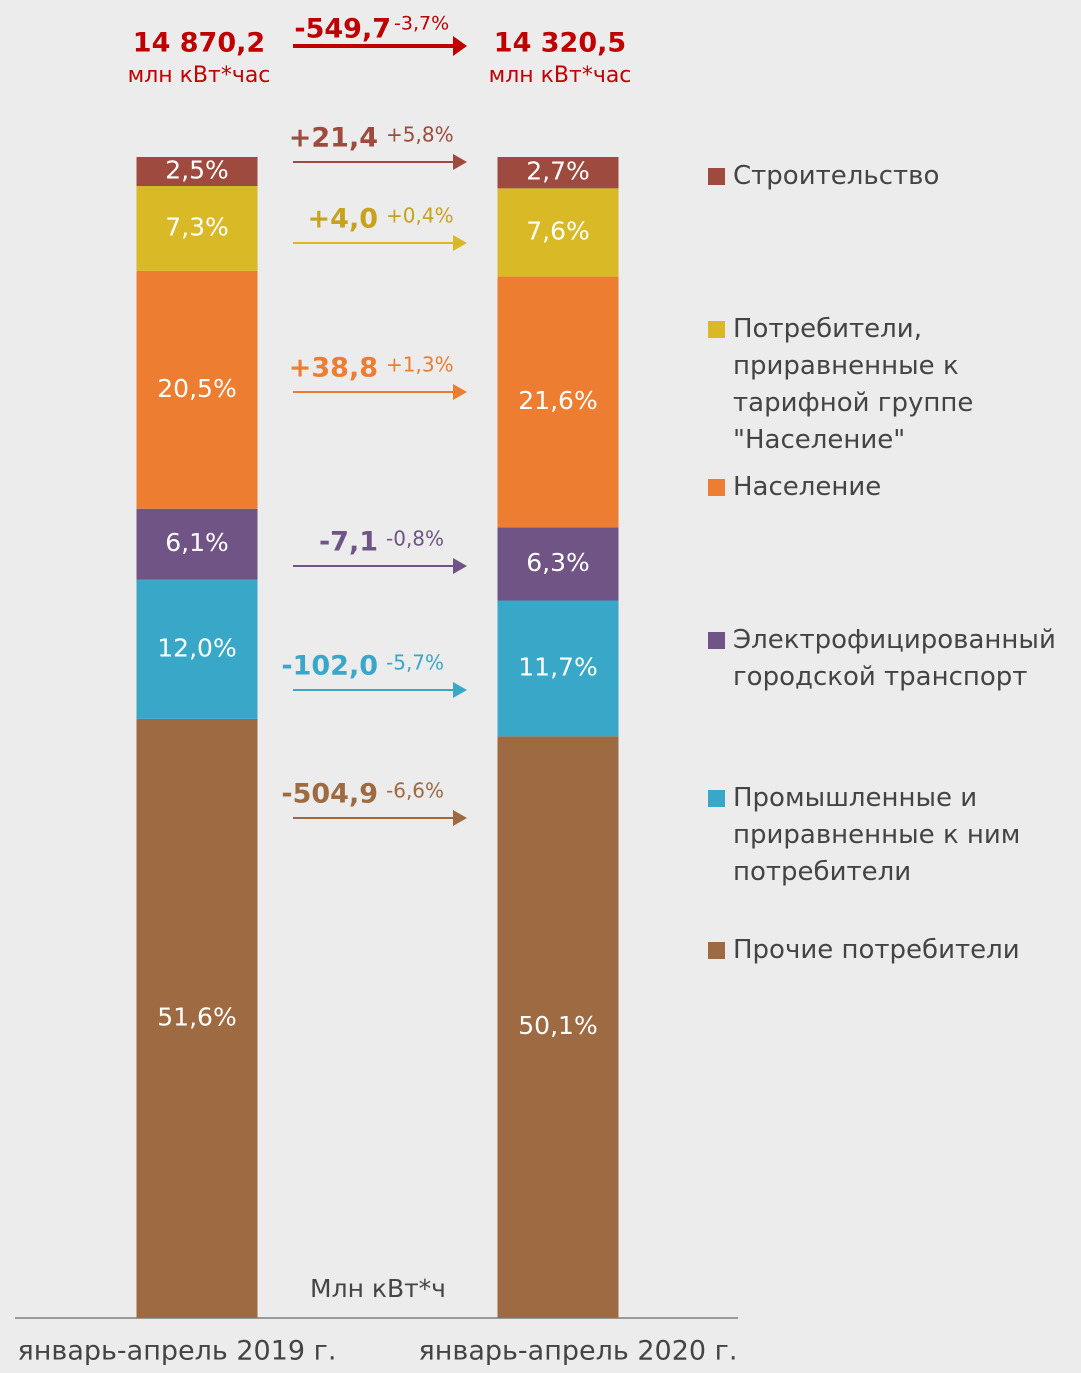 This screenshot has width=1081, height=1373. I want to click on legend-item: Электрофицированный городской транспорт, so click(893, 659).